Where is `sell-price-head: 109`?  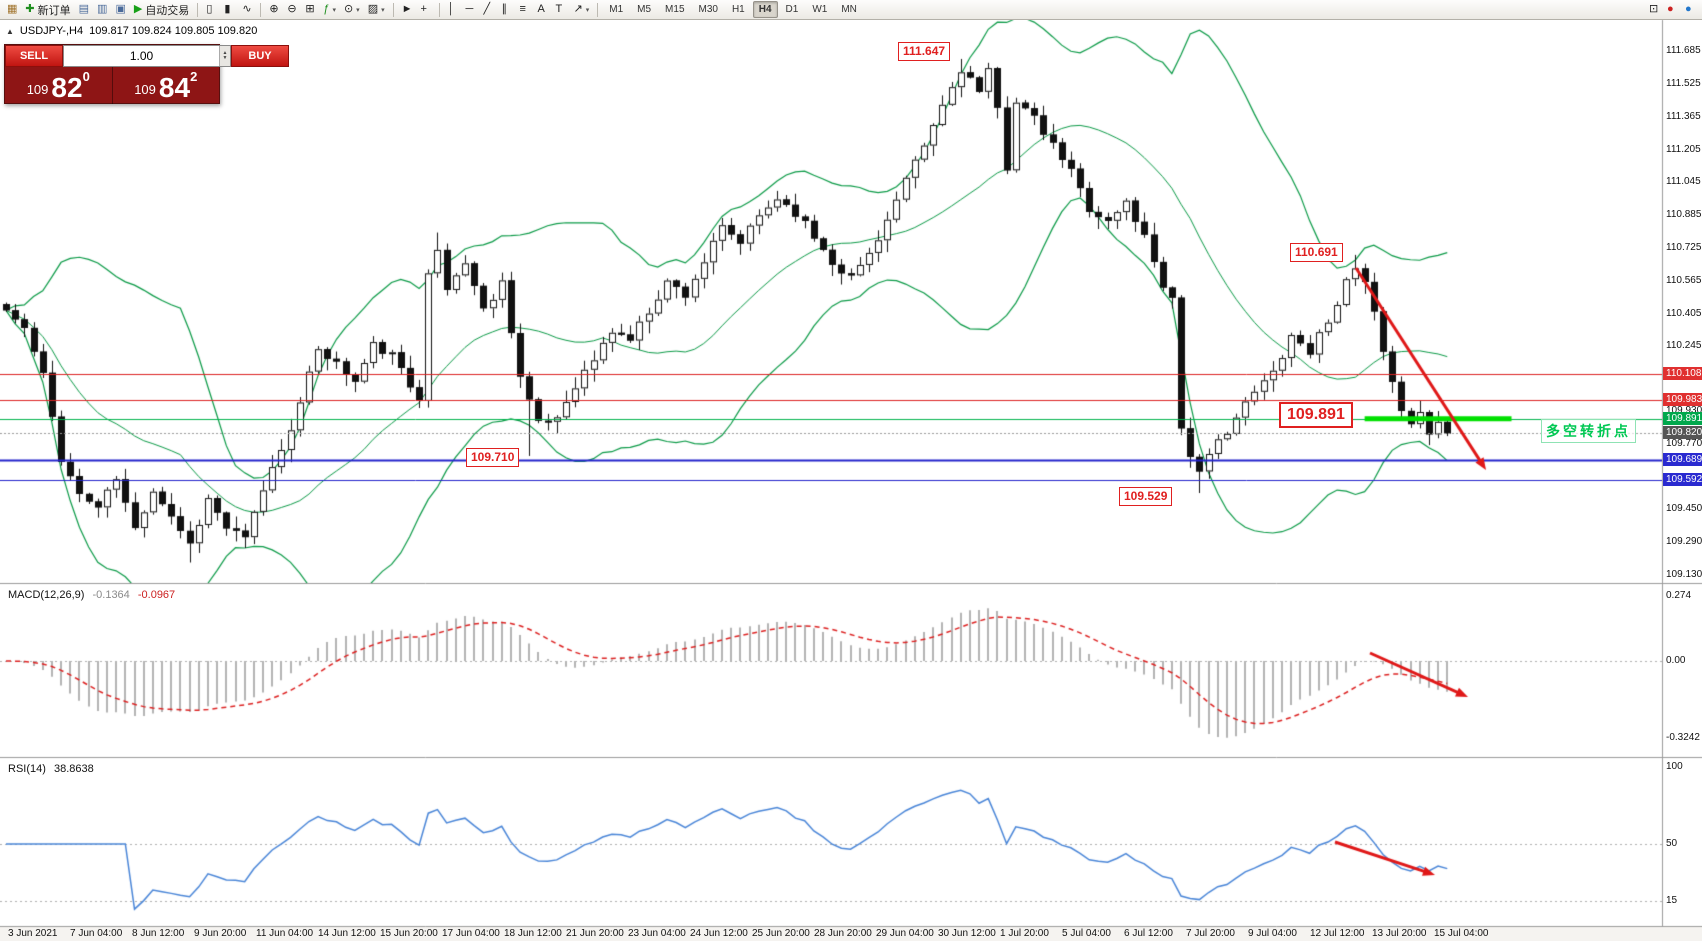
sell-price-head: 109 is located at coordinates (37, 89).